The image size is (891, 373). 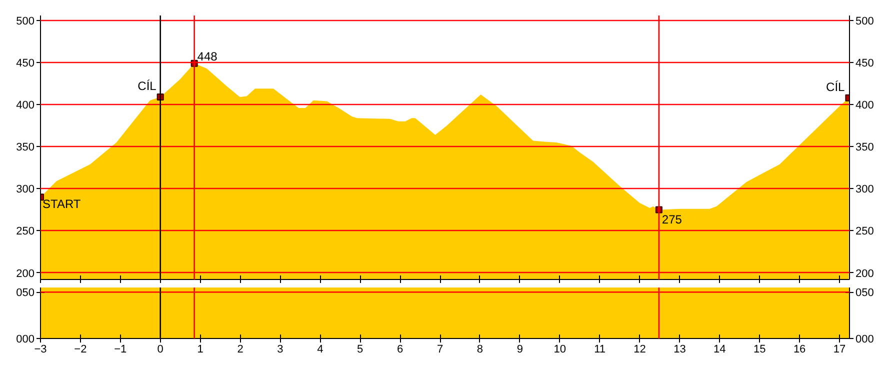 What do you see at coordinates (25, 64) in the screenshot?
I see `y-tick-label: 450` at bounding box center [25, 64].